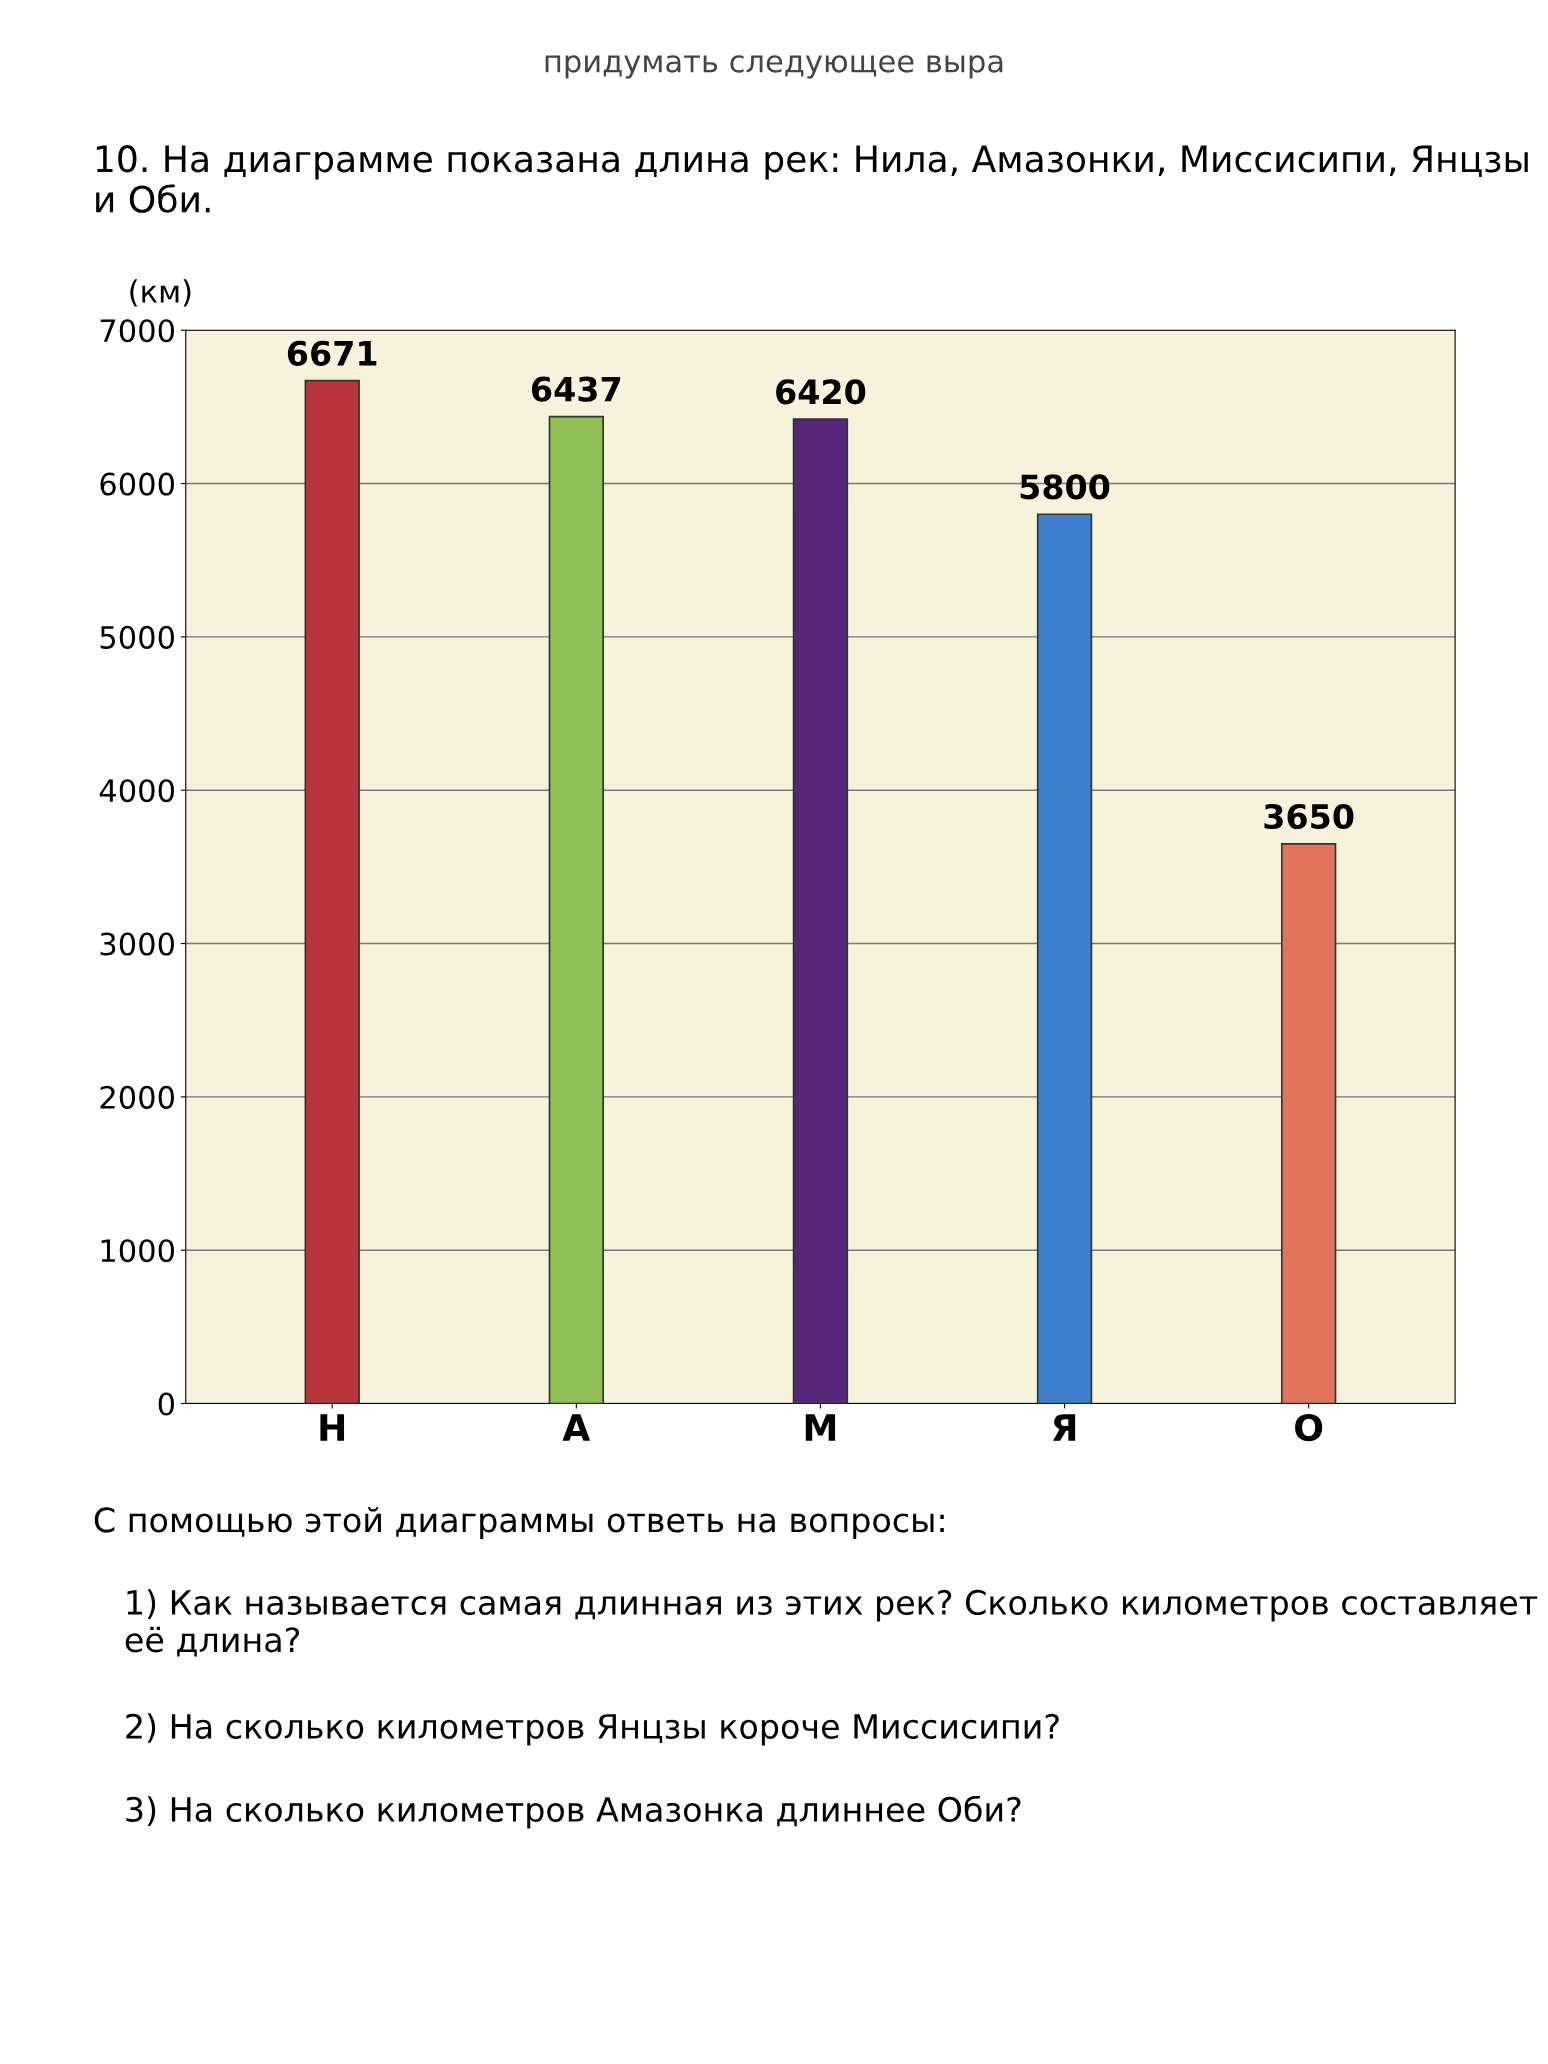 The height and width of the screenshot is (2064, 1548). Describe the element at coordinates (774, 67) in the screenshot. I see `chart-subtitle: придумать следующее выра` at that location.